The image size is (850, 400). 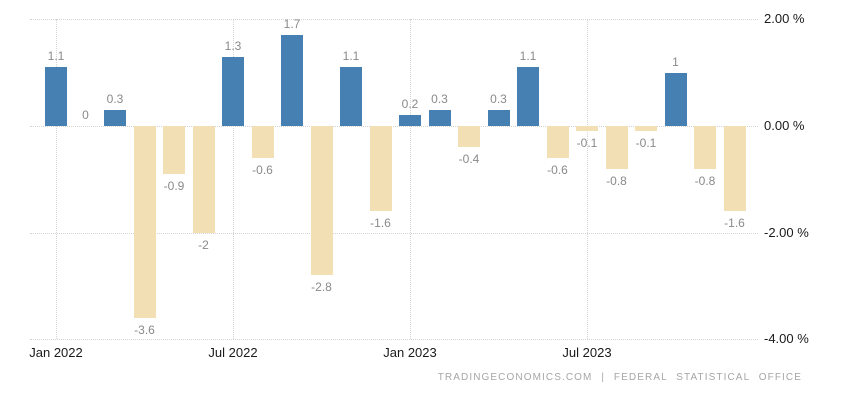 I want to click on bar-value-label: -0.9, so click(x=174, y=185).